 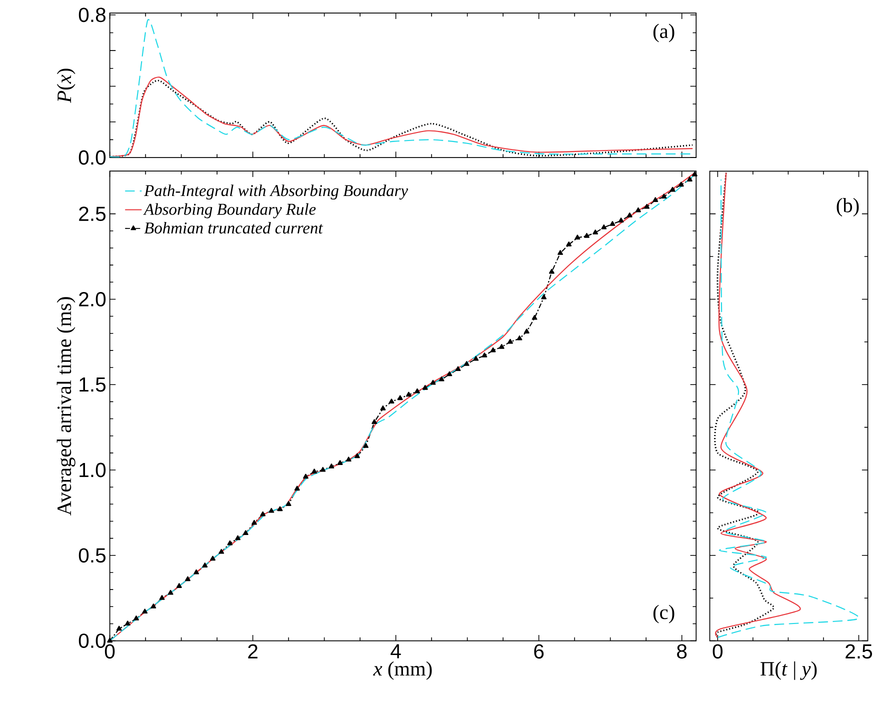 I want to click on x-tick-label: 4, so click(x=395, y=651).